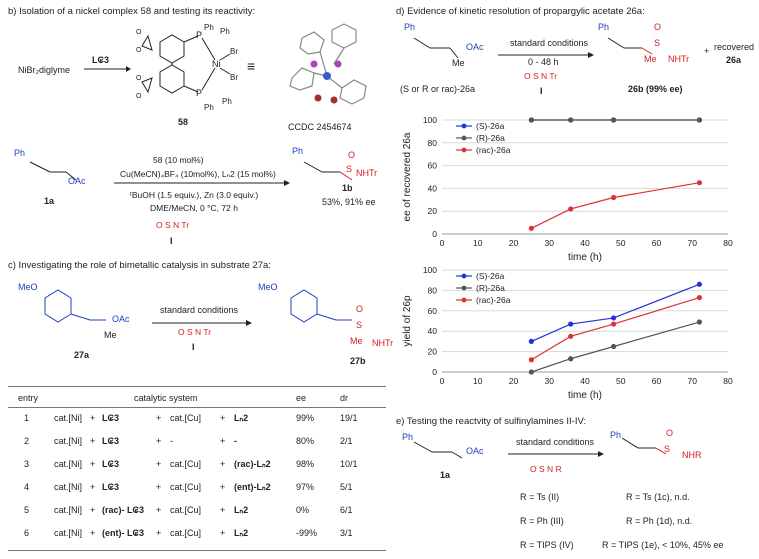 The width and height of the screenshot is (759, 559). What do you see at coordinates (438, 450) in the screenshot?
I see `substrate-1a-structure-e` at bounding box center [438, 450].